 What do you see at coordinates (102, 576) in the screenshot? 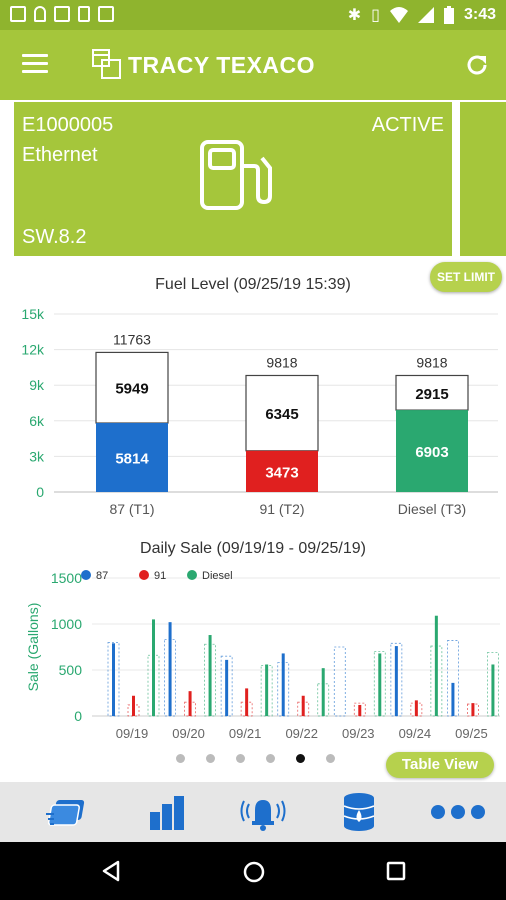
I see `legend-label: 87` at bounding box center [102, 576].